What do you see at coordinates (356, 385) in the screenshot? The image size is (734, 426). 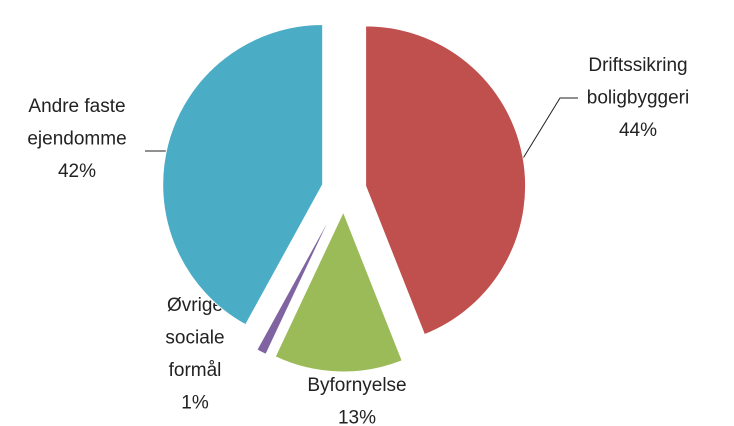 I see `slice-label: Byfornyelse` at bounding box center [356, 385].